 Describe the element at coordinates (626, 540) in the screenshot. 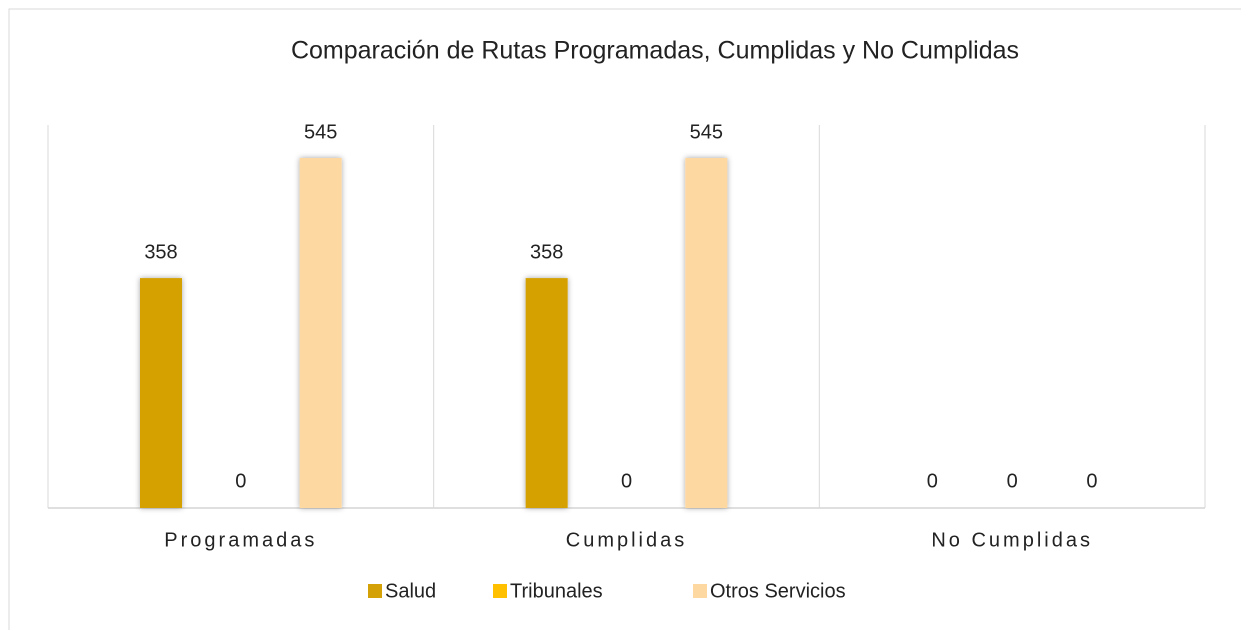

I see `x-tick-label: Cumplidas` at that location.